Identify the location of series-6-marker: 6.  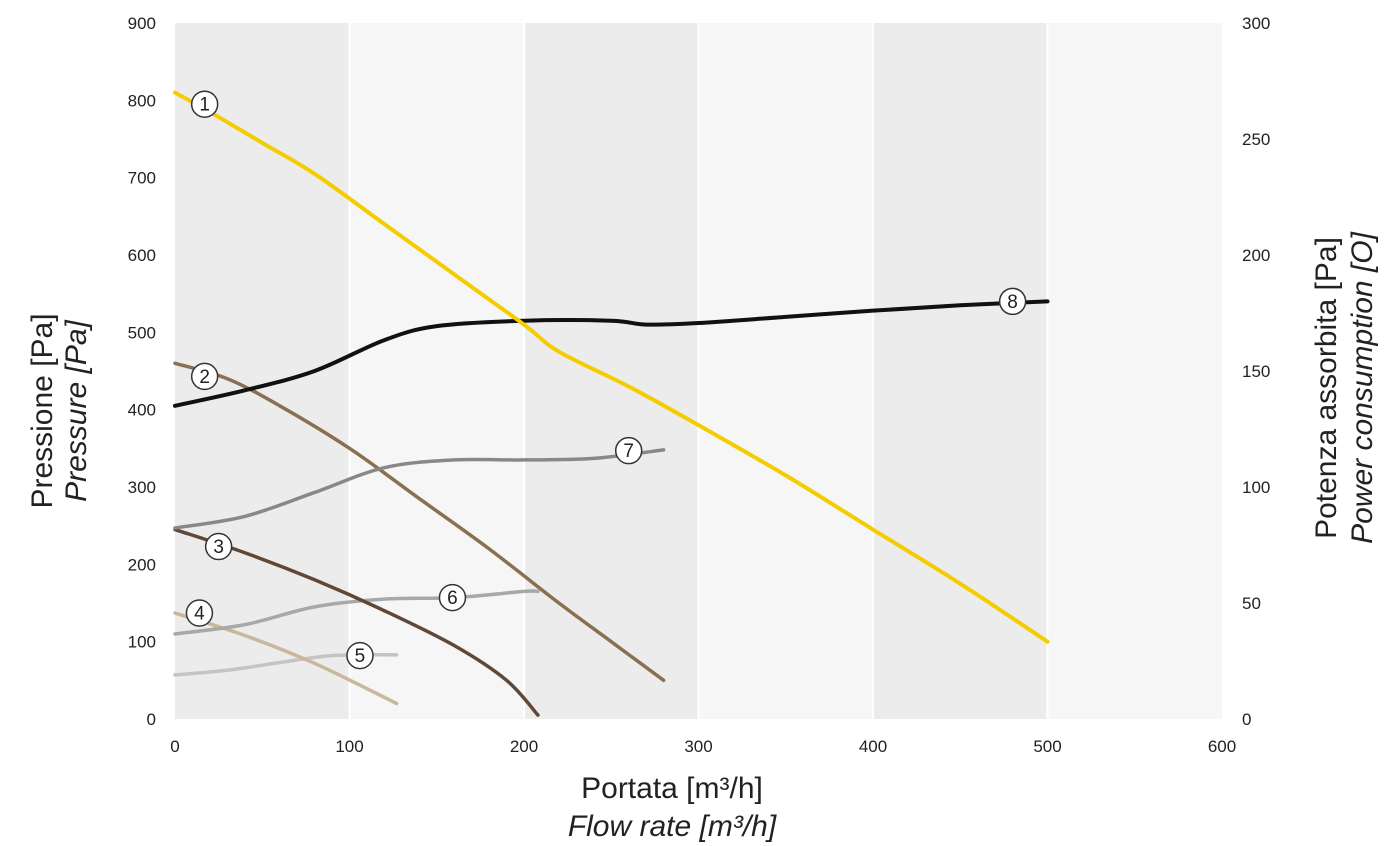
(452, 597).